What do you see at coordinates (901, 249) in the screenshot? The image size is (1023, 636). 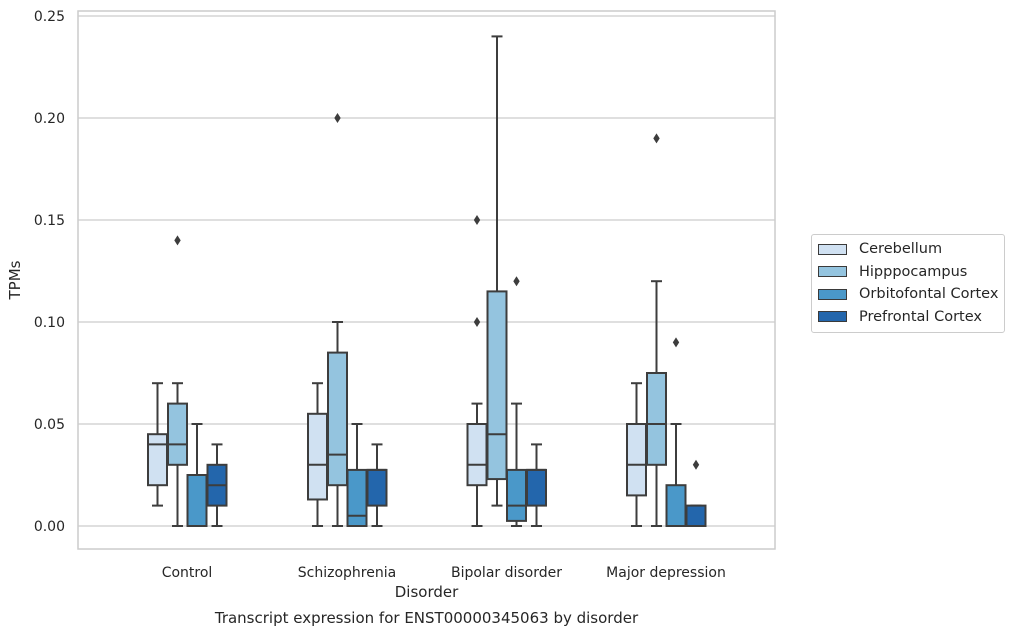 I see `legend-label: Cerebellum` at bounding box center [901, 249].